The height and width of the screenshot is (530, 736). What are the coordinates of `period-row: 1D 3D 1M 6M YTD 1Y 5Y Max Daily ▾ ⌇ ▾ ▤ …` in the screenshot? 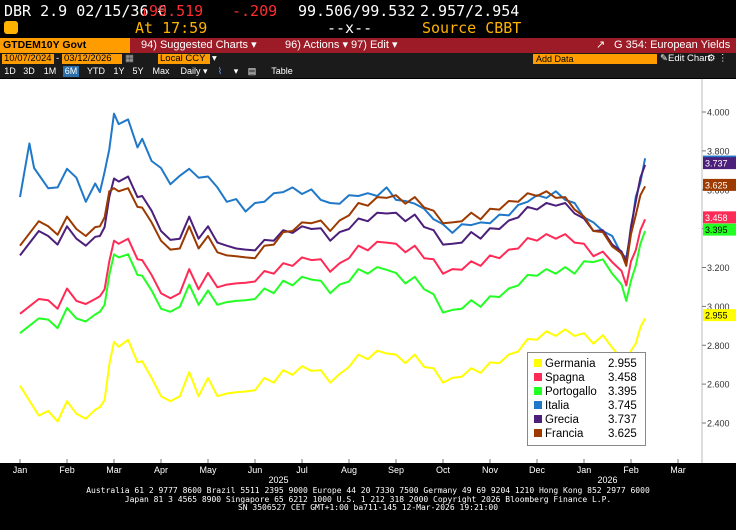 It's located at (368, 71).